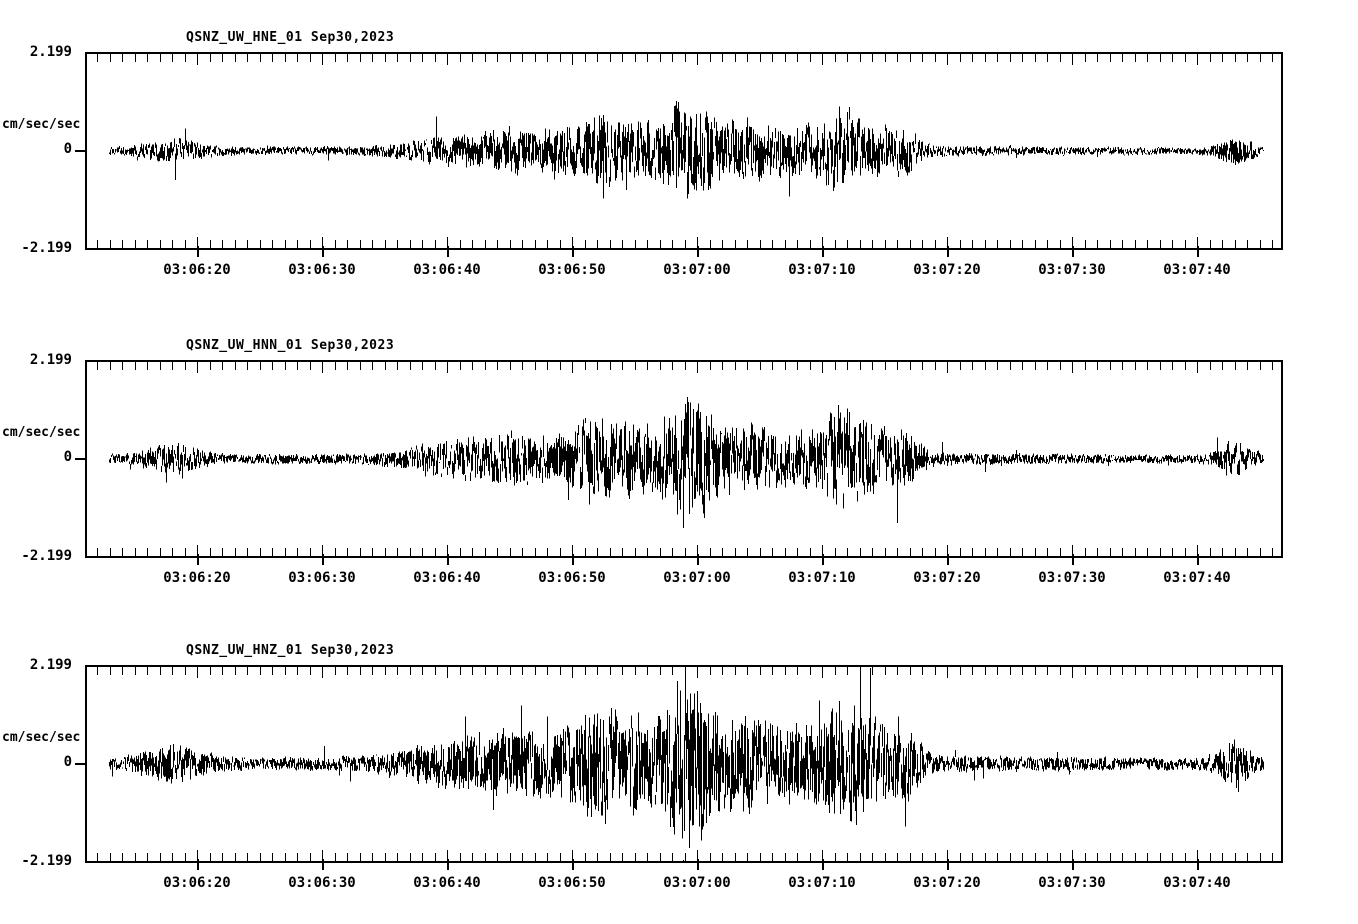 This screenshot has height=924, width=1358. Describe the element at coordinates (50, 360) in the screenshot. I see `y-axis-max-label-hnn: 2.199` at that location.